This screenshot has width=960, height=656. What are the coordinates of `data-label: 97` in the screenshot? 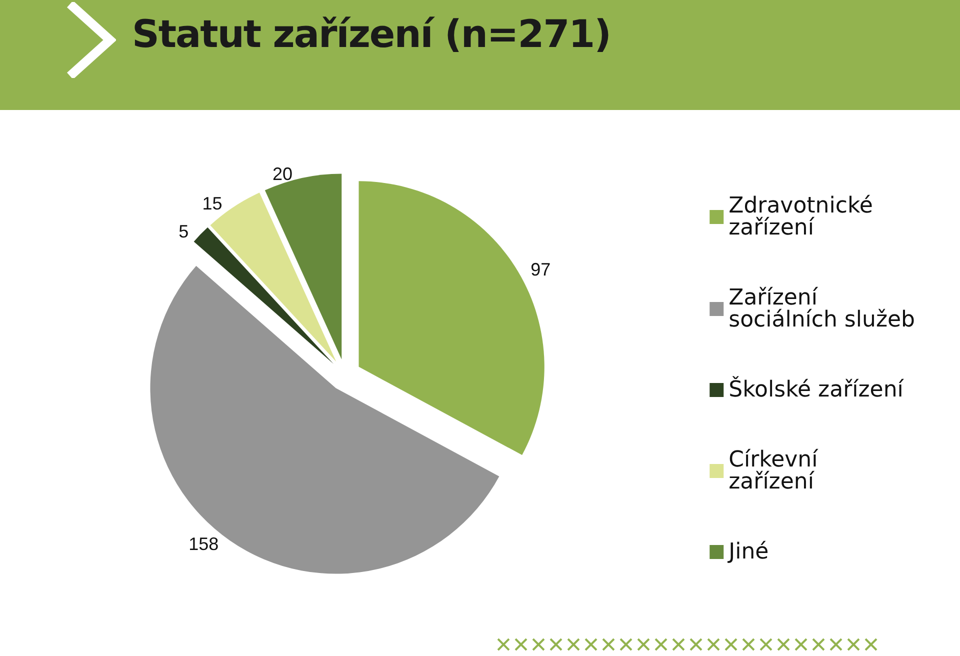 It's located at (540, 270).